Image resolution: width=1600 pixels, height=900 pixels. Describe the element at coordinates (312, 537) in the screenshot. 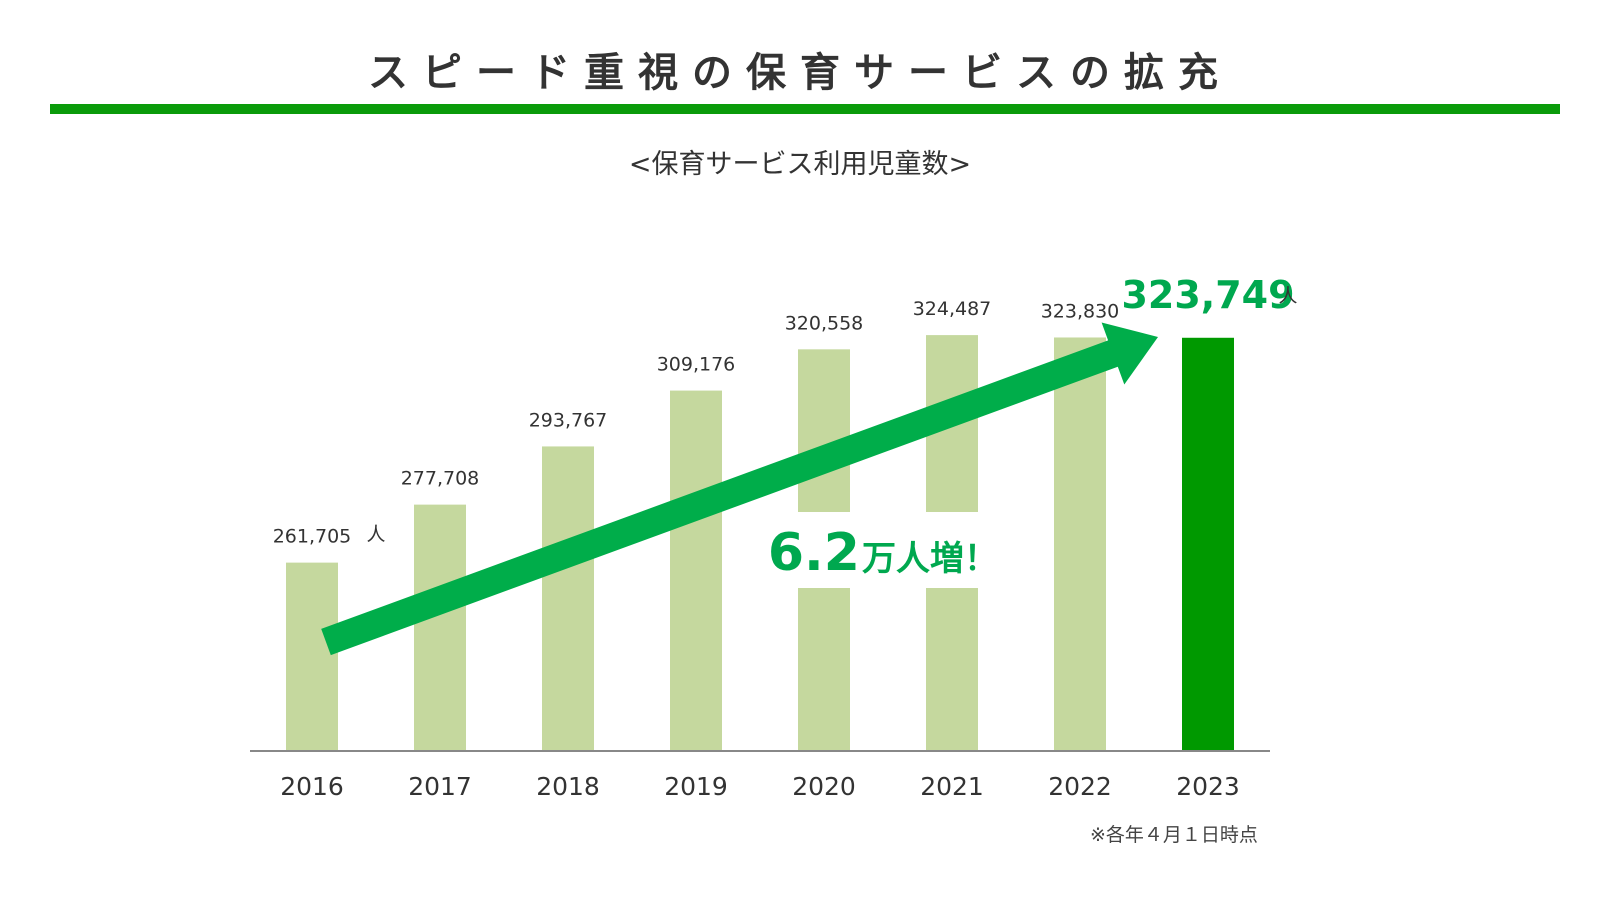

I see `value-label-2016: 261,705` at that location.